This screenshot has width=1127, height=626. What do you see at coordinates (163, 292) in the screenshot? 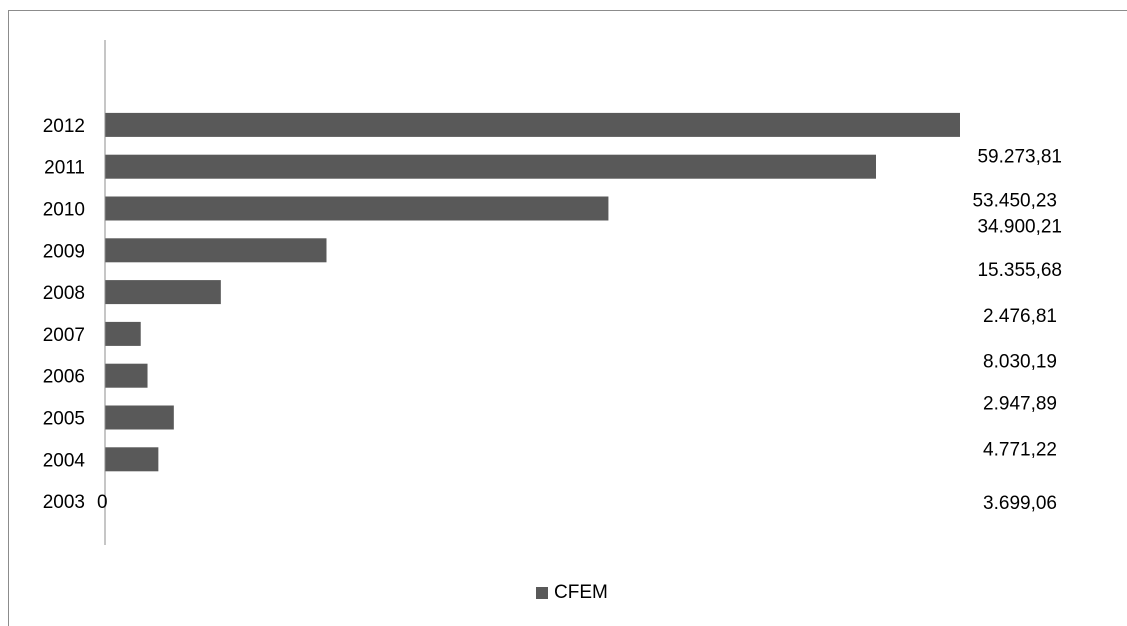
I see `bar-2008` at bounding box center [163, 292].